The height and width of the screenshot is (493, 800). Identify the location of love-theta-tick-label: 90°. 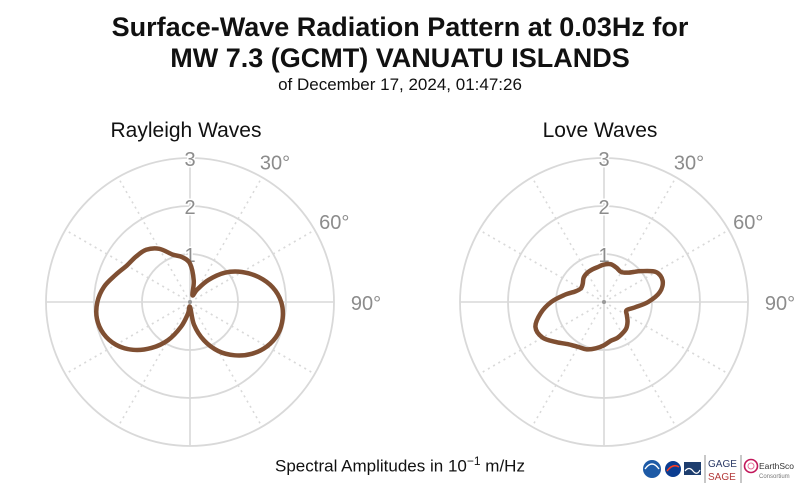
(780, 304).